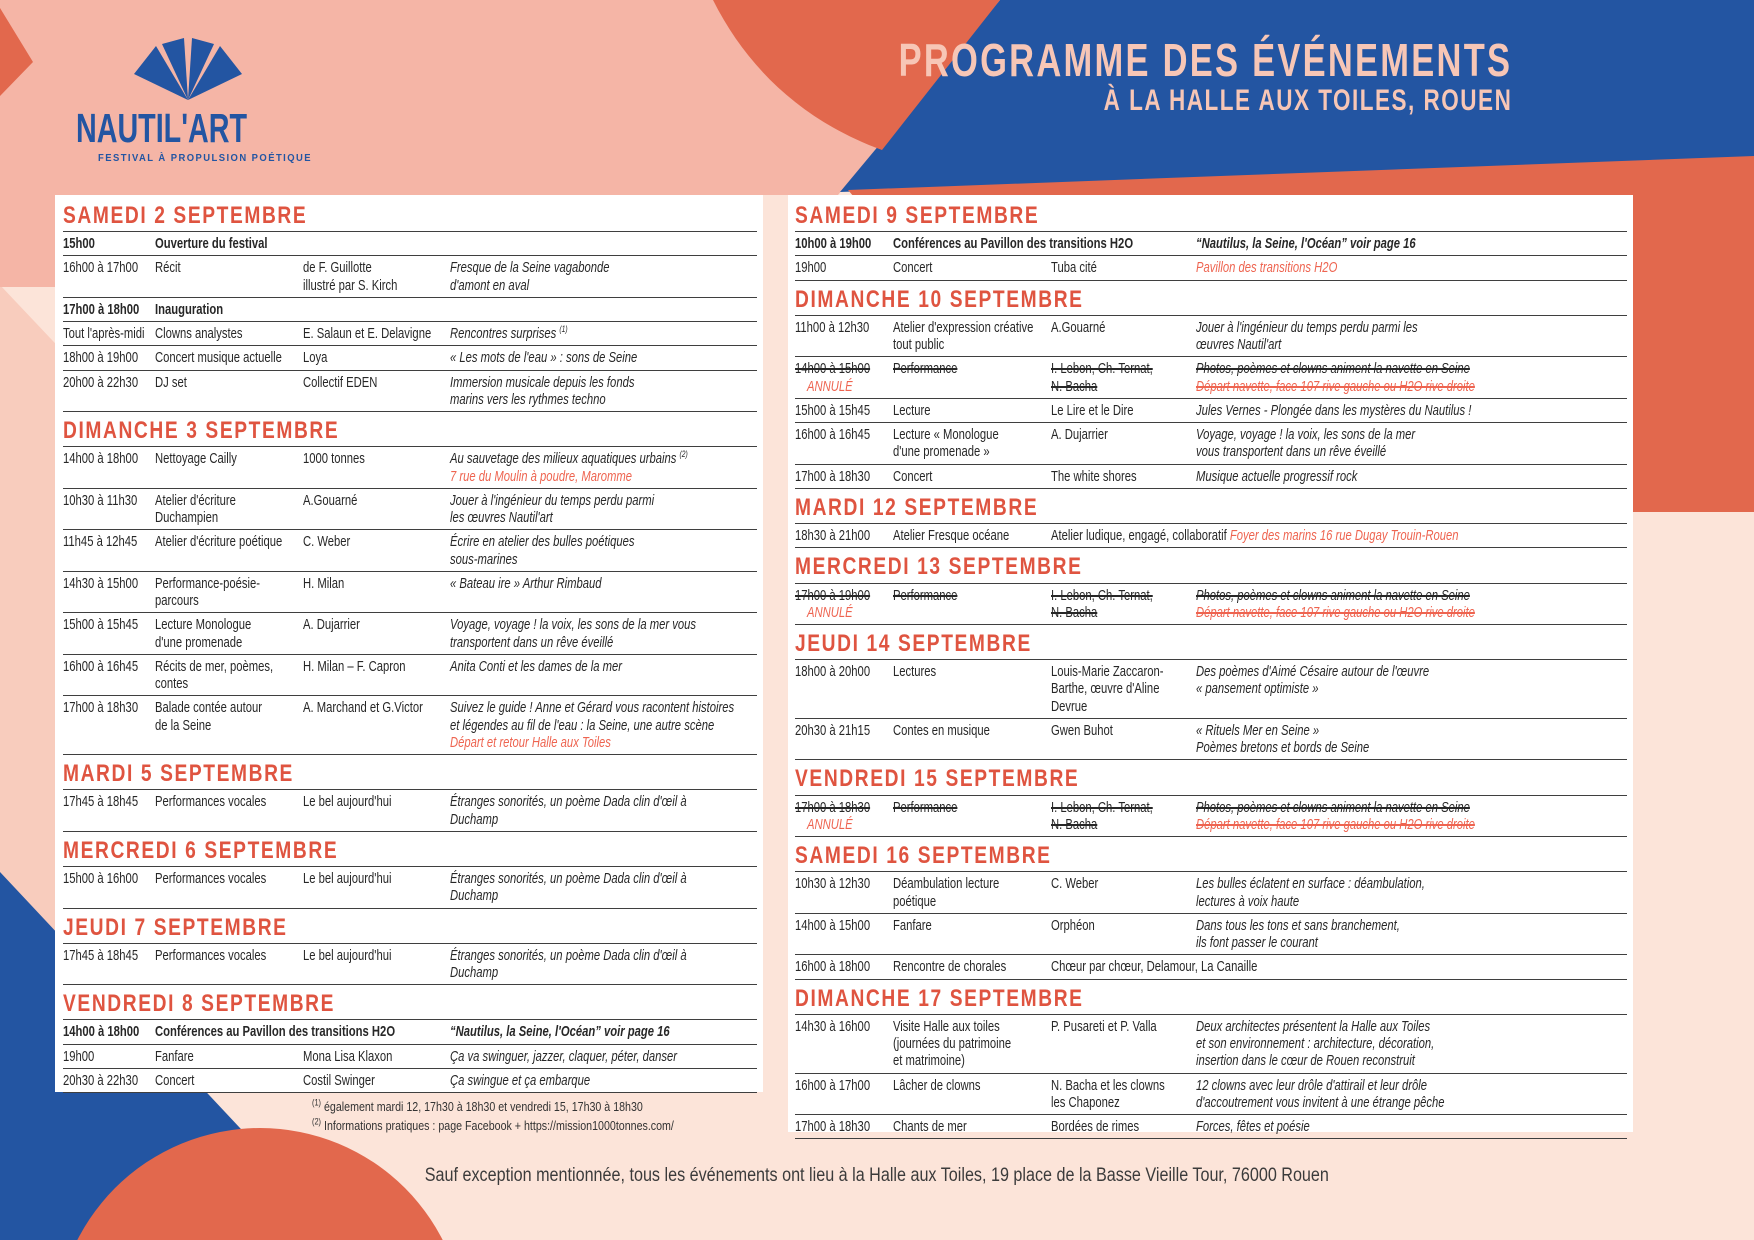 The width and height of the screenshot is (1754, 1240). I want to click on people-cell: Costil Swinger, so click(339, 1080).